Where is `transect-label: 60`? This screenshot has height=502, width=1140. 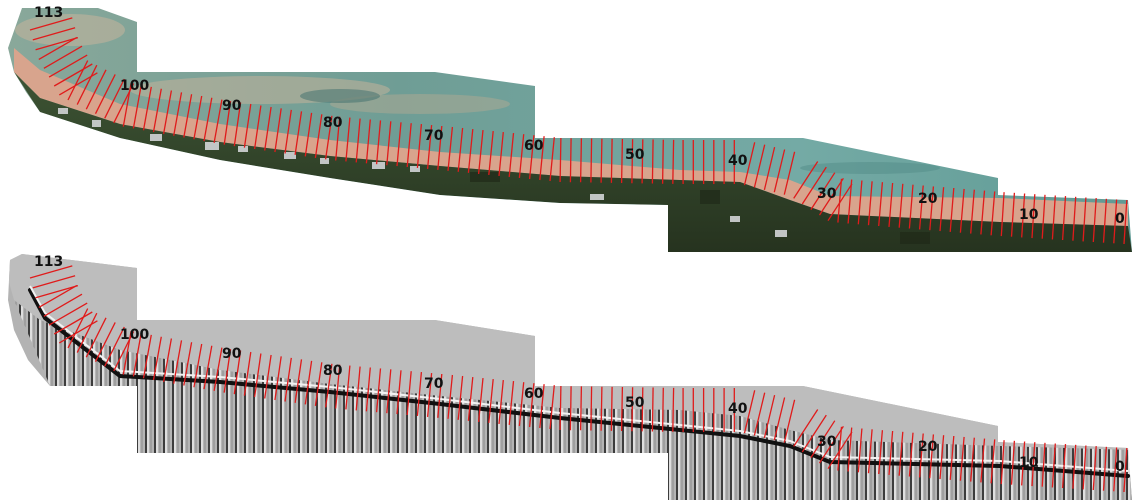 transect-label: 60 is located at coordinates (534, 146).